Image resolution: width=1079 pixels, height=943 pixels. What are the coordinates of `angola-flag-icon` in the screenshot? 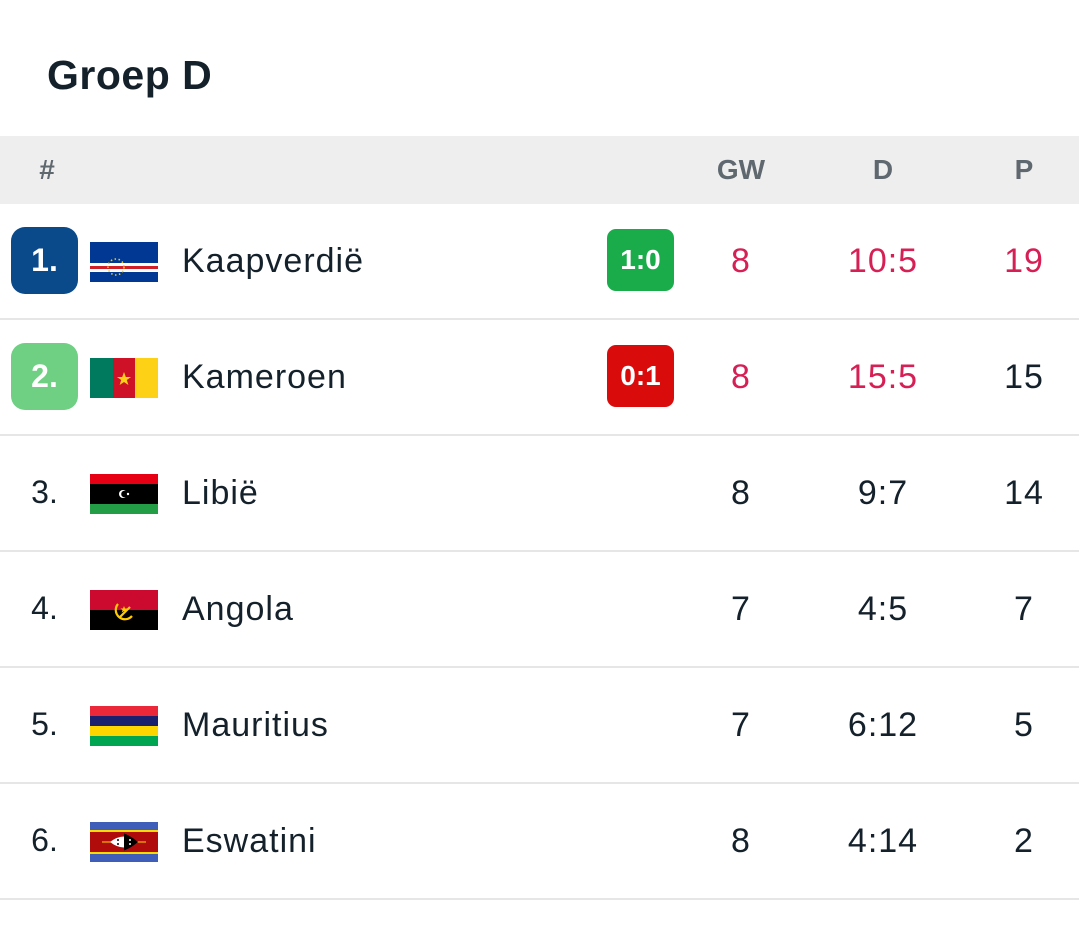 It's located at (124, 610).